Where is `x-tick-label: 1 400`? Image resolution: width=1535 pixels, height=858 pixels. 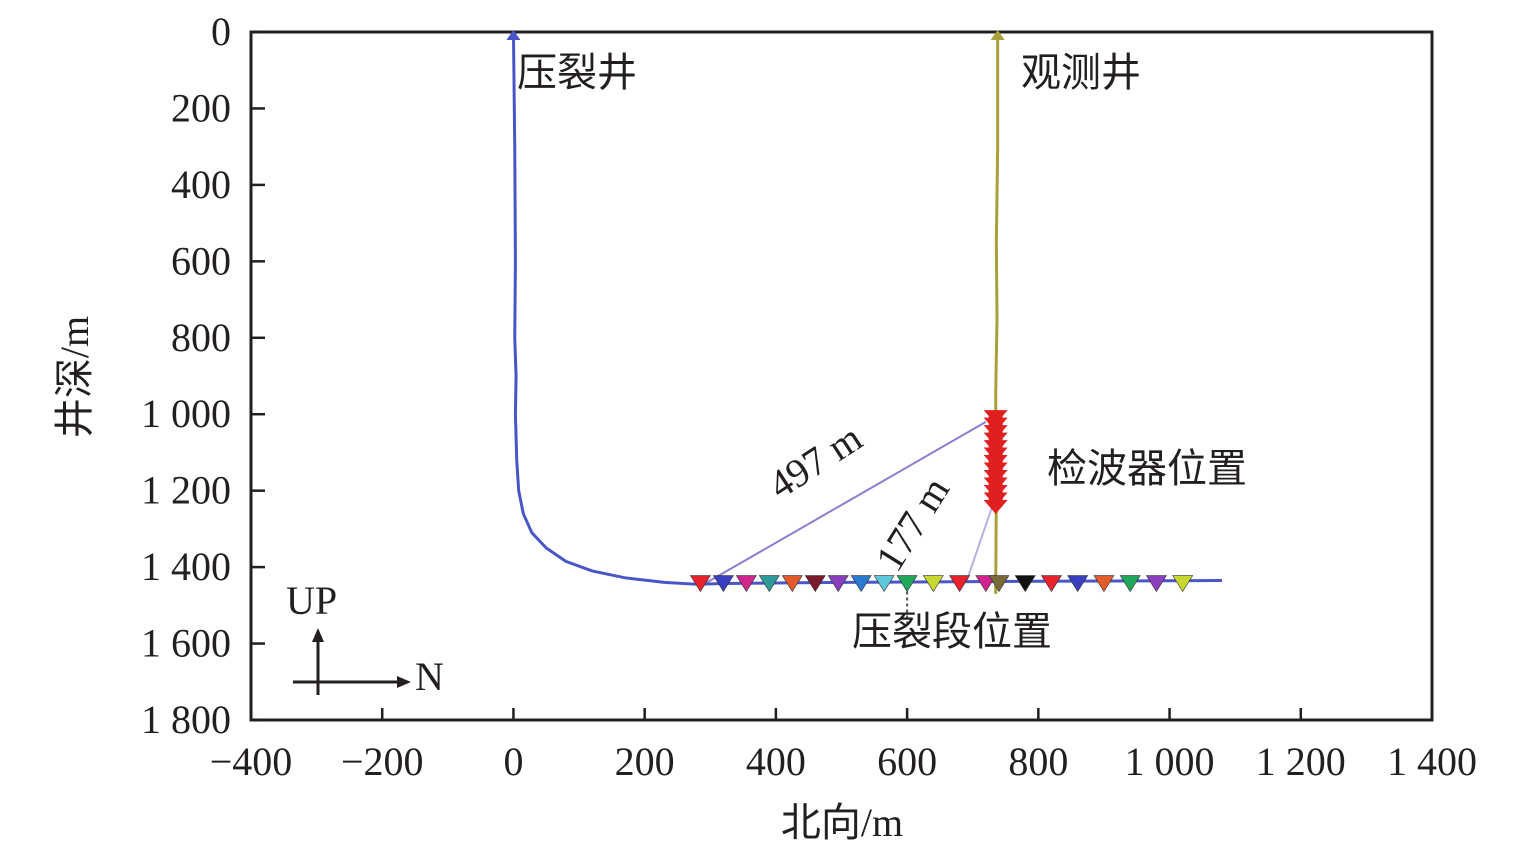
x-tick-label: 1 400 is located at coordinates (1432, 761).